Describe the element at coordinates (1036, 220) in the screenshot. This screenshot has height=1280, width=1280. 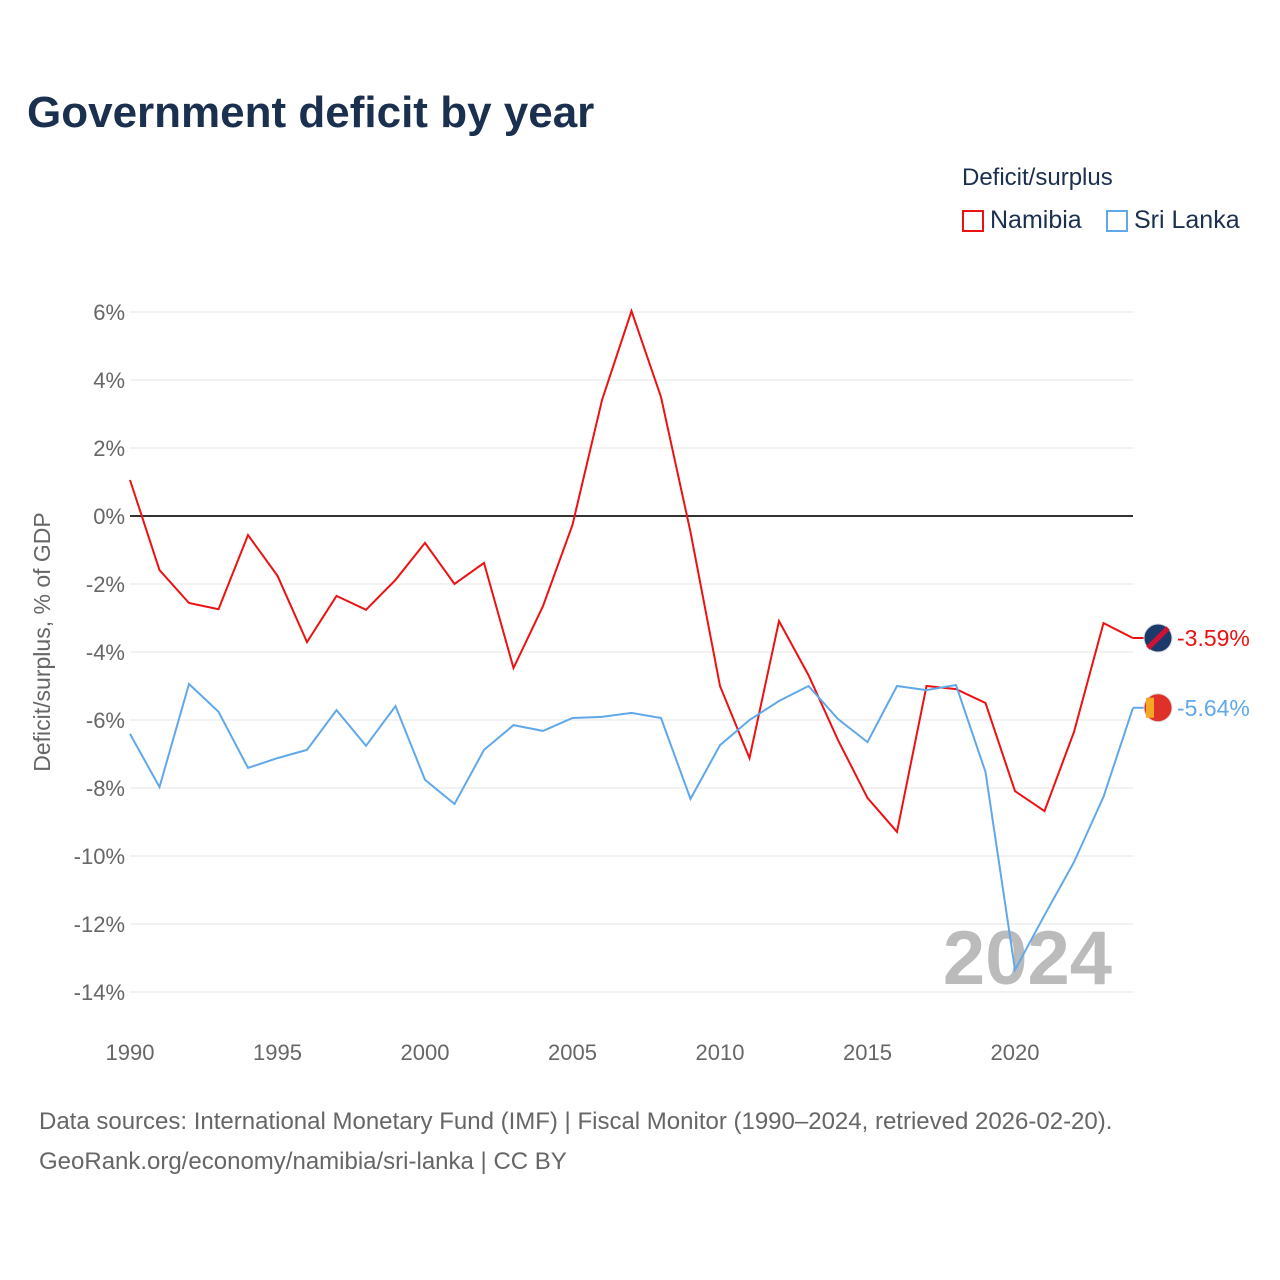
I see `legend-label: Namibia` at that location.